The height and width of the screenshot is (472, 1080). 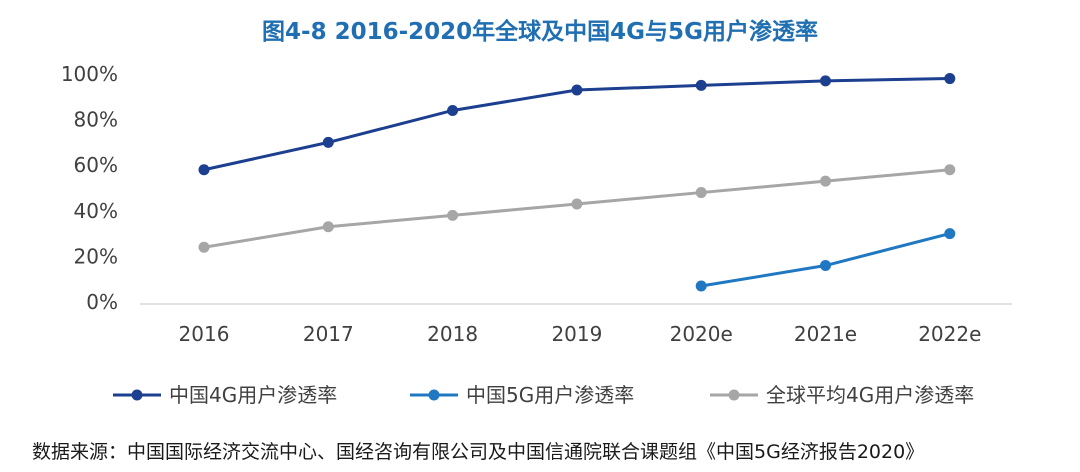 What do you see at coordinates (328, 334) in the screenshot?
I see `x-tick-label: 2017` at bounding box center [328, 334].